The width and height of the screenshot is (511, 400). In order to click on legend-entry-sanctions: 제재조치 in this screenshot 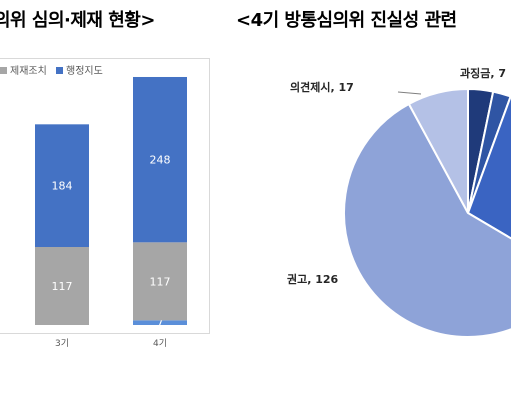, I will do `click(23, 71)`.